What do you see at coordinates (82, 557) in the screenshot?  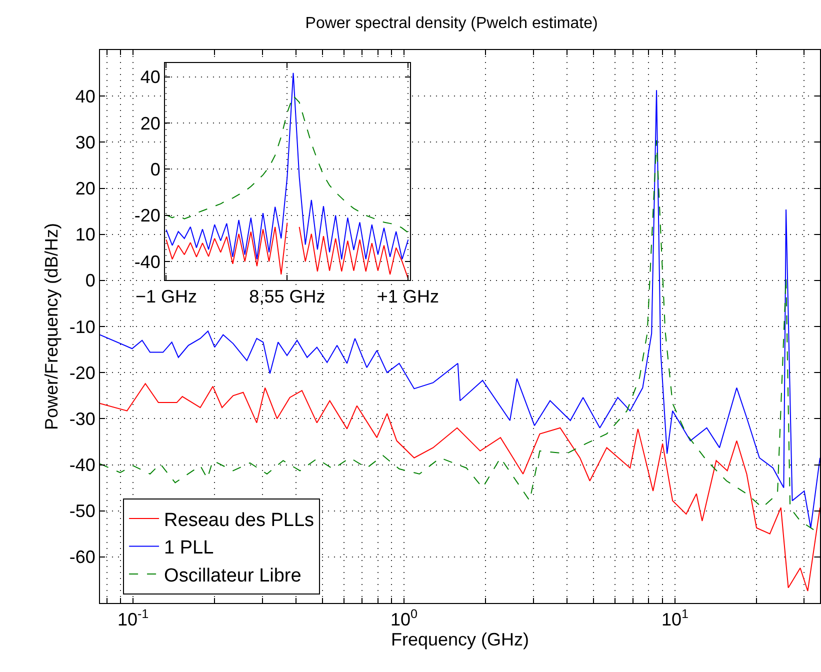 I see `y-tick-label: -60` at bounding box center [82, 557].